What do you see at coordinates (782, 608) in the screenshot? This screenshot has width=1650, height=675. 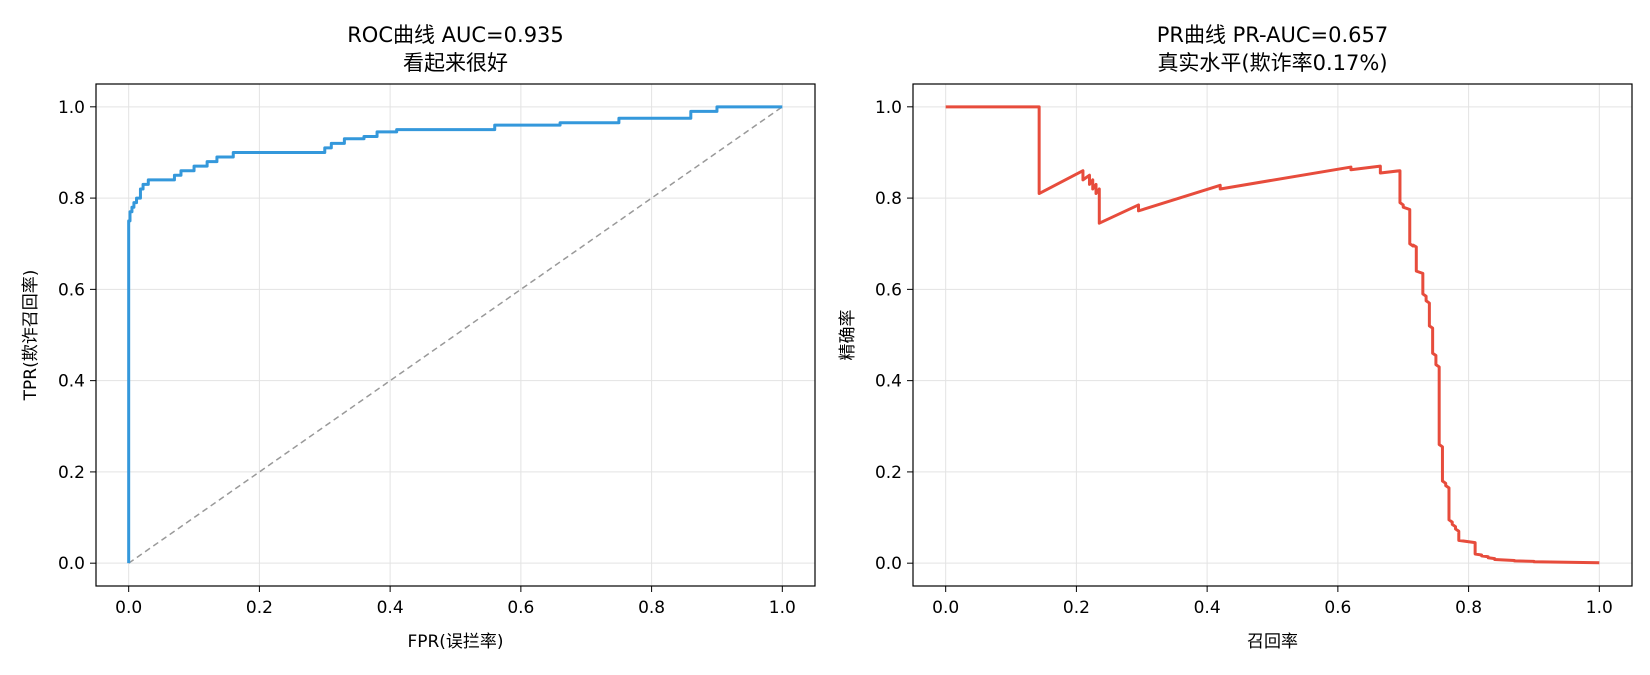 I see `roc-x-tick-label: 1.0` at bounding box center [782, 608].